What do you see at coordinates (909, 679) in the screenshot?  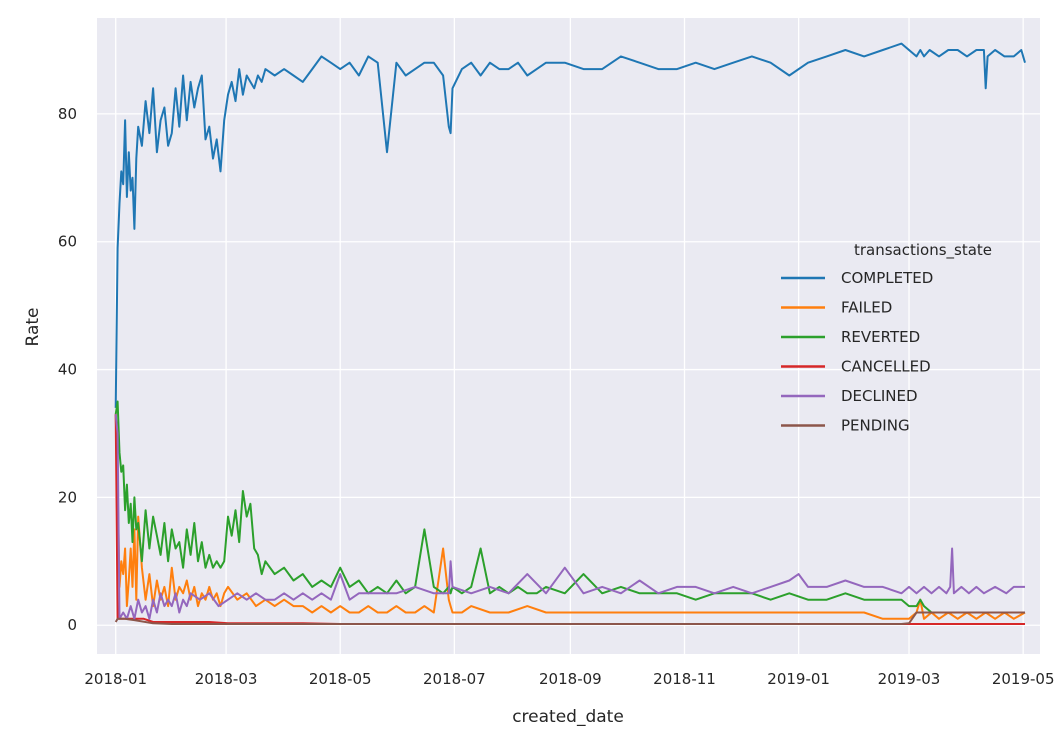 I see `x-tick-label: 2019-03` at bounding box center [909, 679].